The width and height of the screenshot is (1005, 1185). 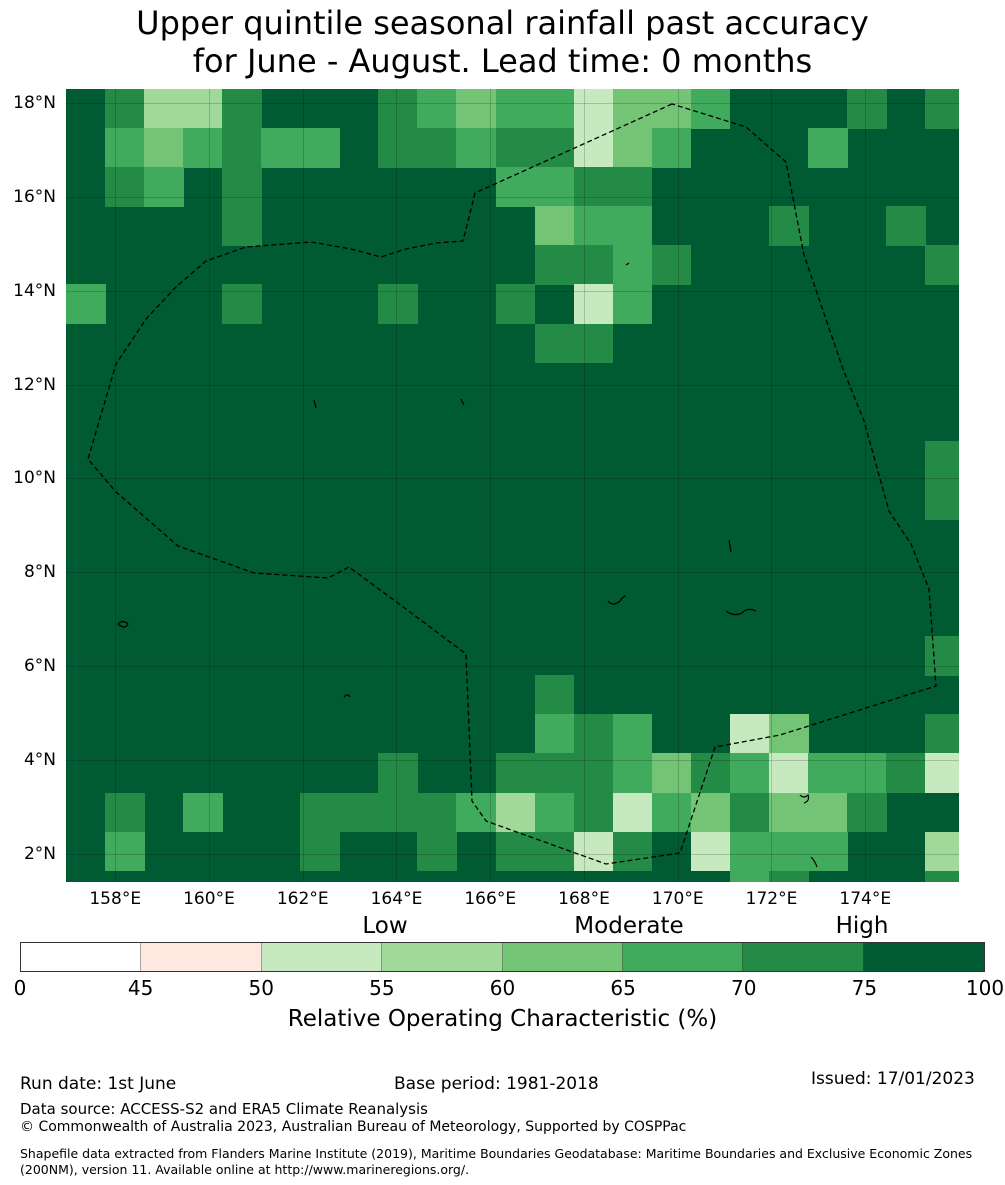 What do you see at coordinates (862, 926) in the screenshot?
I see `category-high-label: High` at bounding box center [862, 926].